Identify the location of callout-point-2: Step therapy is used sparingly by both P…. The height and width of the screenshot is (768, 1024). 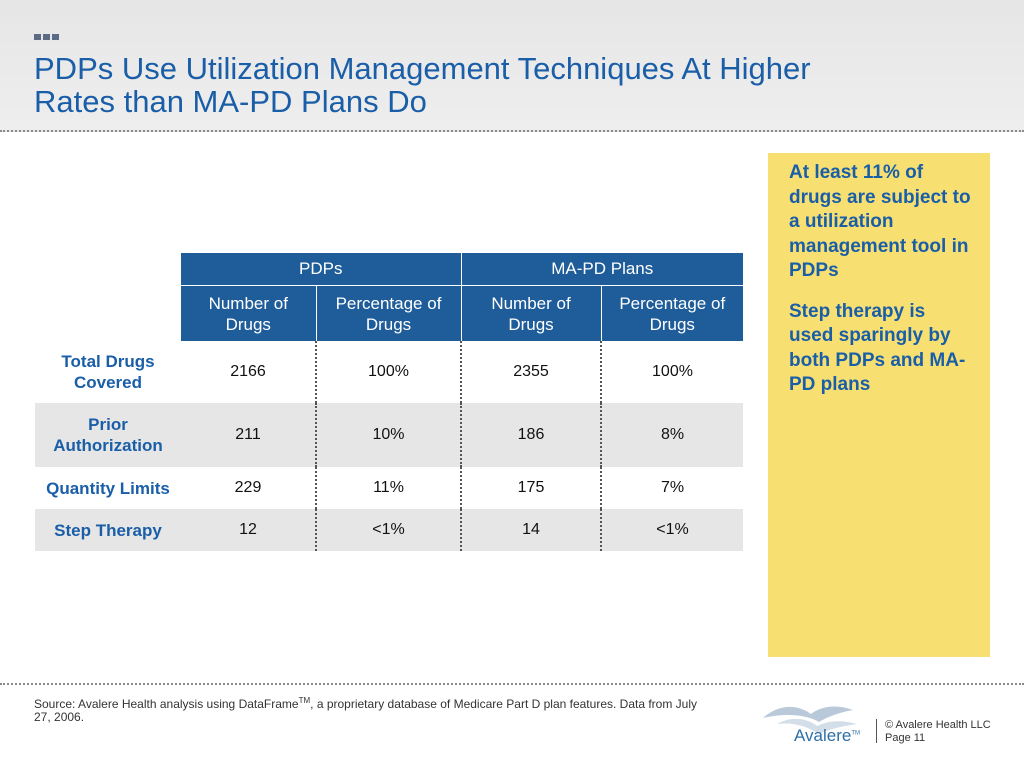
(877, 348).